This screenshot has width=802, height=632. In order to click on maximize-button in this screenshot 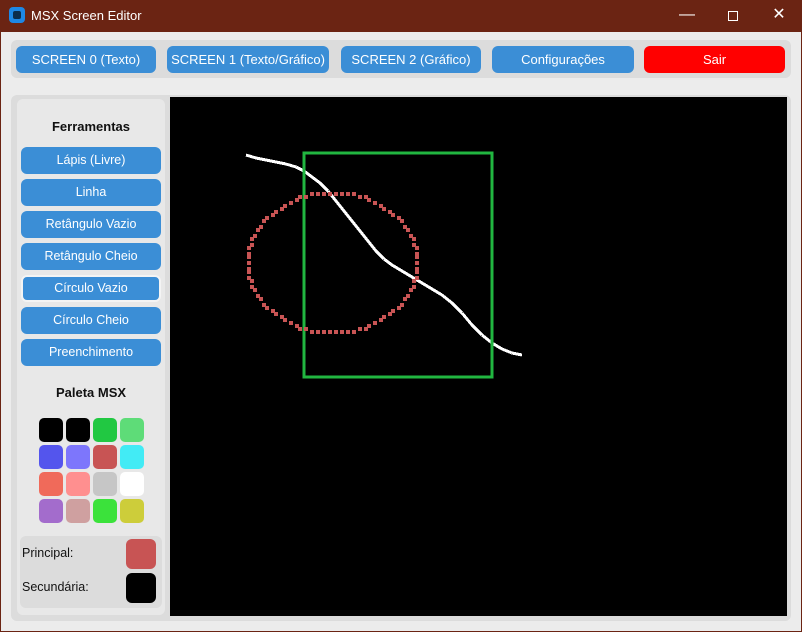, I will do `click(733, 16)`.